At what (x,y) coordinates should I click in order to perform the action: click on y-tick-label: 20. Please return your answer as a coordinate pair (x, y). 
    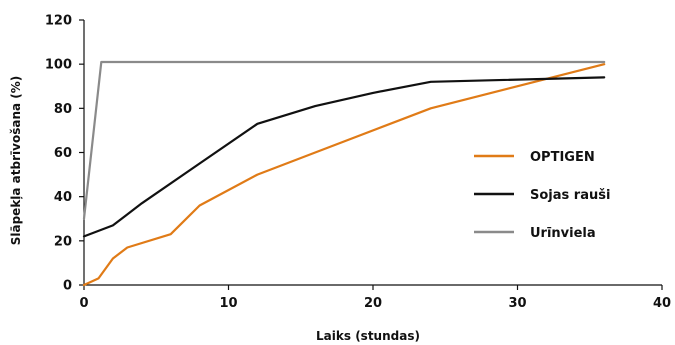
    Looking at the image, I should click on (63, 241).